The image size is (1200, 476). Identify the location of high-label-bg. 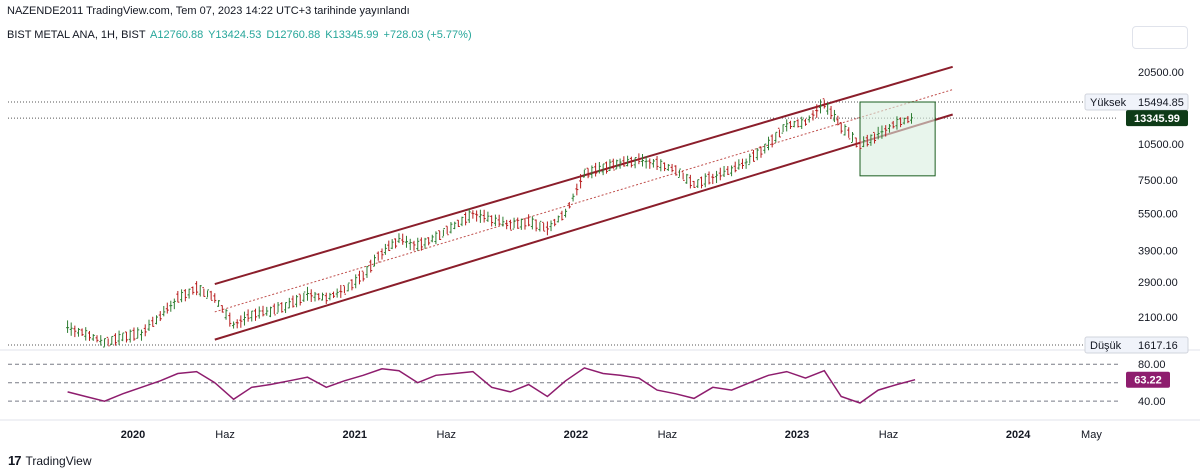
(1136, 102).